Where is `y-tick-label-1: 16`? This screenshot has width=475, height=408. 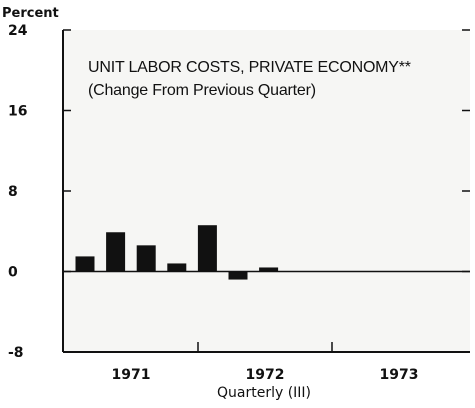
y-tick-label-1: 16 is located at coordinates (17, 112).